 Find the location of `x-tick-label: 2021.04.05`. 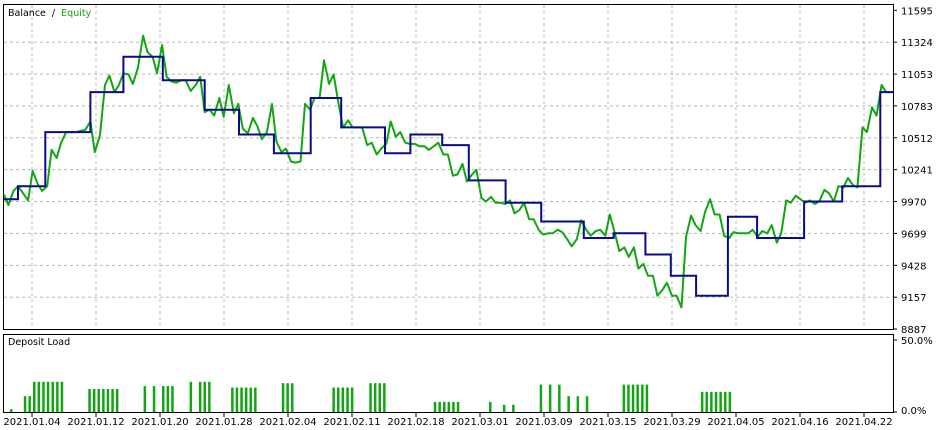

x-tick-label: 2021.04.05 is located at coordinates (735, 422).